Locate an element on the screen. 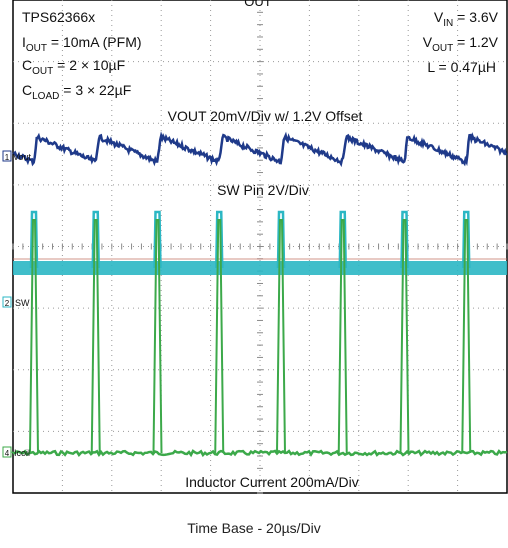 This screenshot has height=548, width=508. svg-text: 4 is located at coordinates (7, 453).